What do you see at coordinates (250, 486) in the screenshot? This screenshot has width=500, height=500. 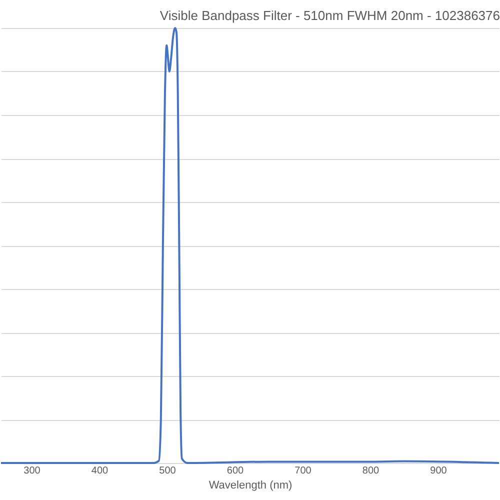 I see `x-axis-title: Wavelength (nm)` at bounding box center [250, 486].